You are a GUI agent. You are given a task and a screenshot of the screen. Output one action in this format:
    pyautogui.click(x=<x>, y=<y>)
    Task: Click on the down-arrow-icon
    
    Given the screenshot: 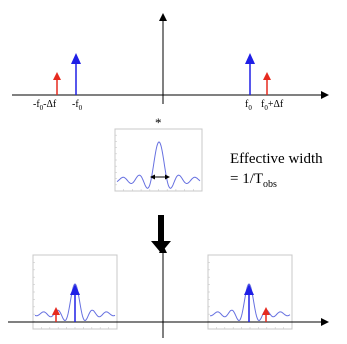 What is the action you would take?
    pyautogui.click(x=161, y=234)
    